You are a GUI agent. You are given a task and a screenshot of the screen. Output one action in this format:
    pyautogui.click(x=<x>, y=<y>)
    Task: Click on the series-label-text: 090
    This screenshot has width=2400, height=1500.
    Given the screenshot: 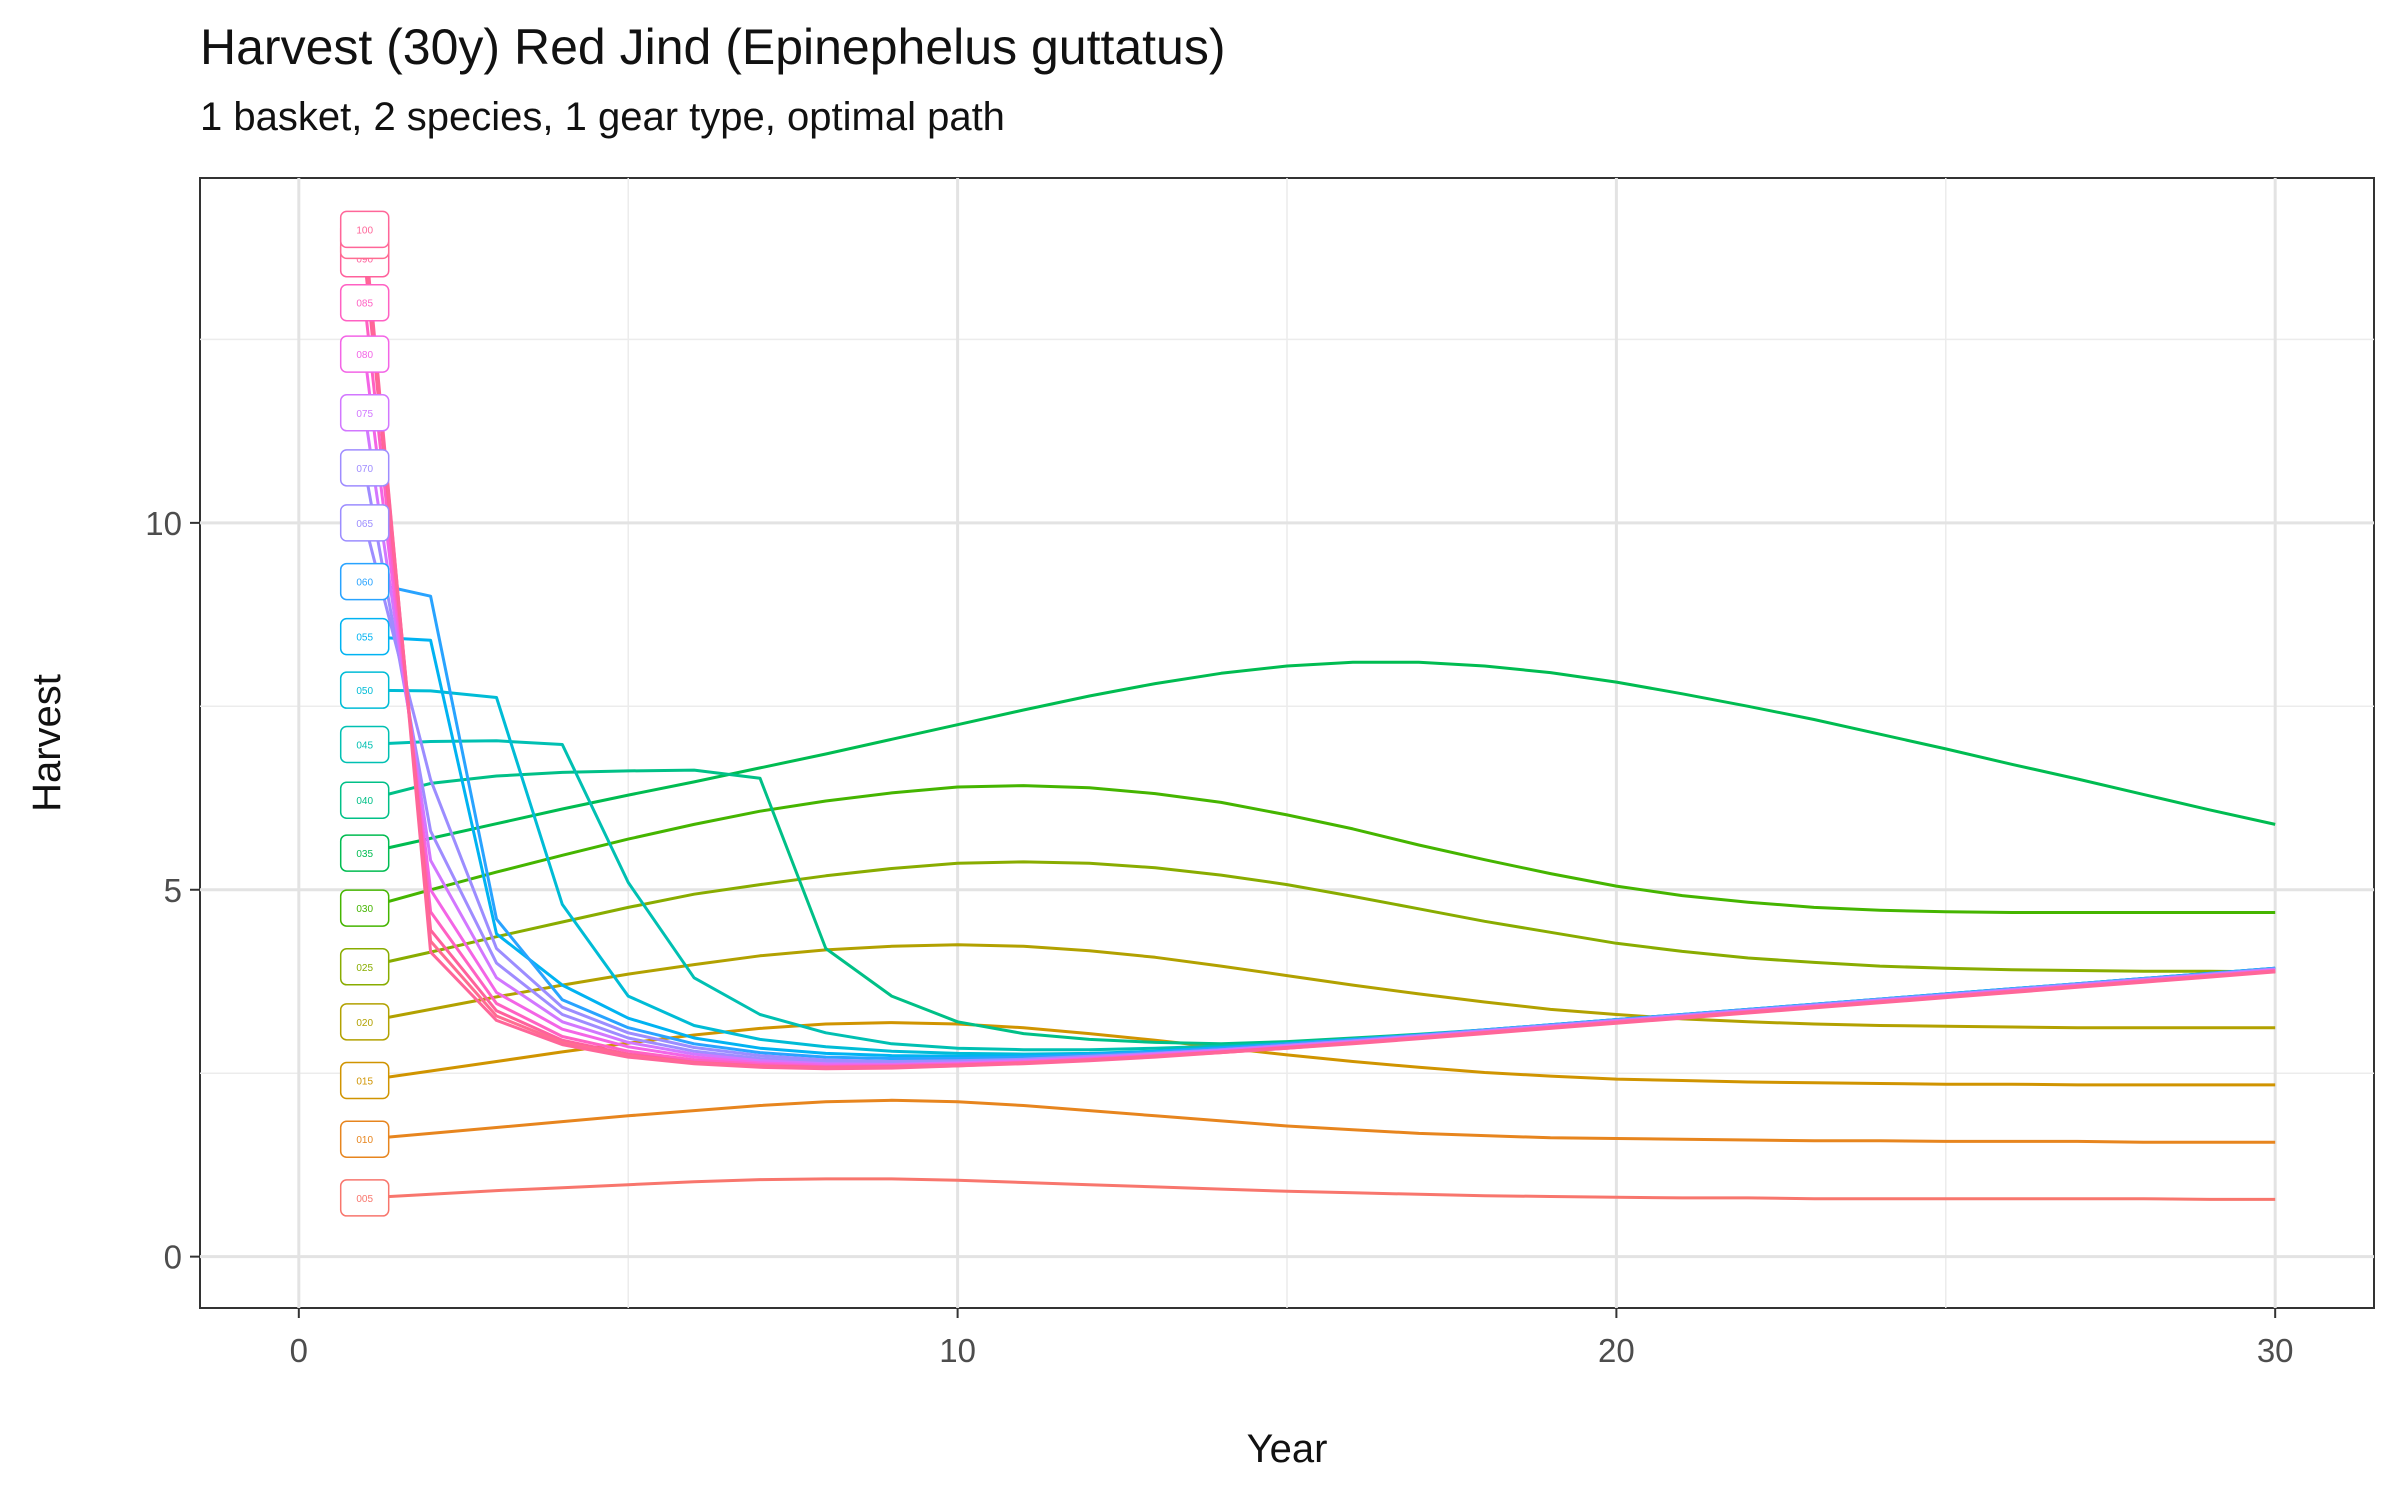 What is the action you would take?
    pyautogui.click(x=364, y=260)
    